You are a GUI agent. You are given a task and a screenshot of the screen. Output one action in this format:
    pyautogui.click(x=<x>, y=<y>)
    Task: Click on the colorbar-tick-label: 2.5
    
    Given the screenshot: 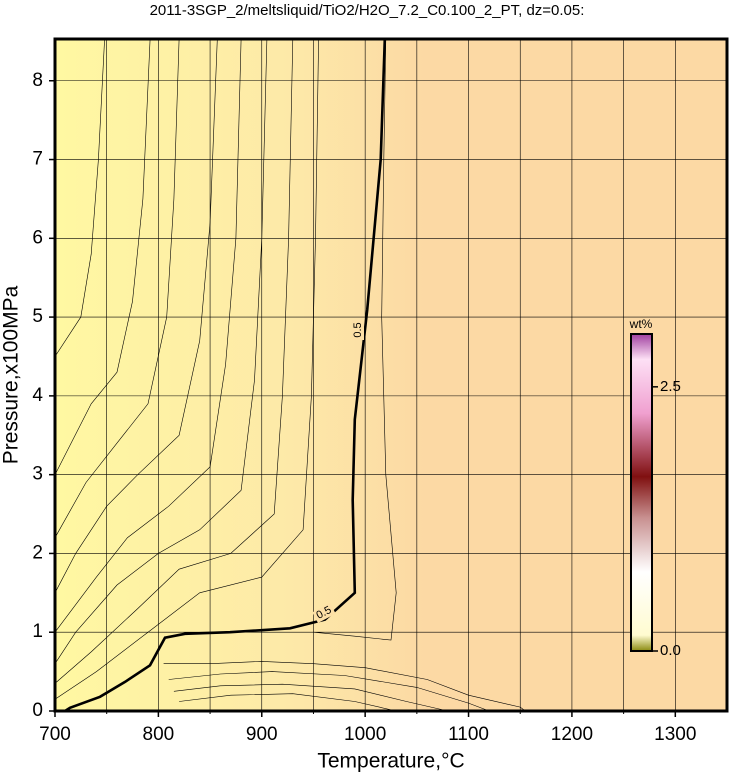 What is the action you would take?
    pyautogui.click(x=670, y=386)
    